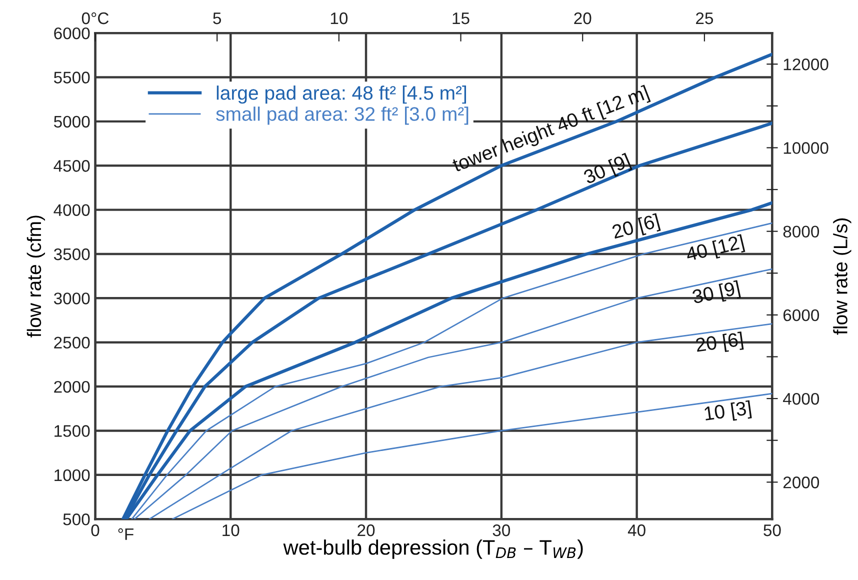 This screenshot has width=858, height=580. What do you see at coordinates (366, 530) in the screenshot?
I see `x-tick-label: 20` at bounding box center [366, 530].